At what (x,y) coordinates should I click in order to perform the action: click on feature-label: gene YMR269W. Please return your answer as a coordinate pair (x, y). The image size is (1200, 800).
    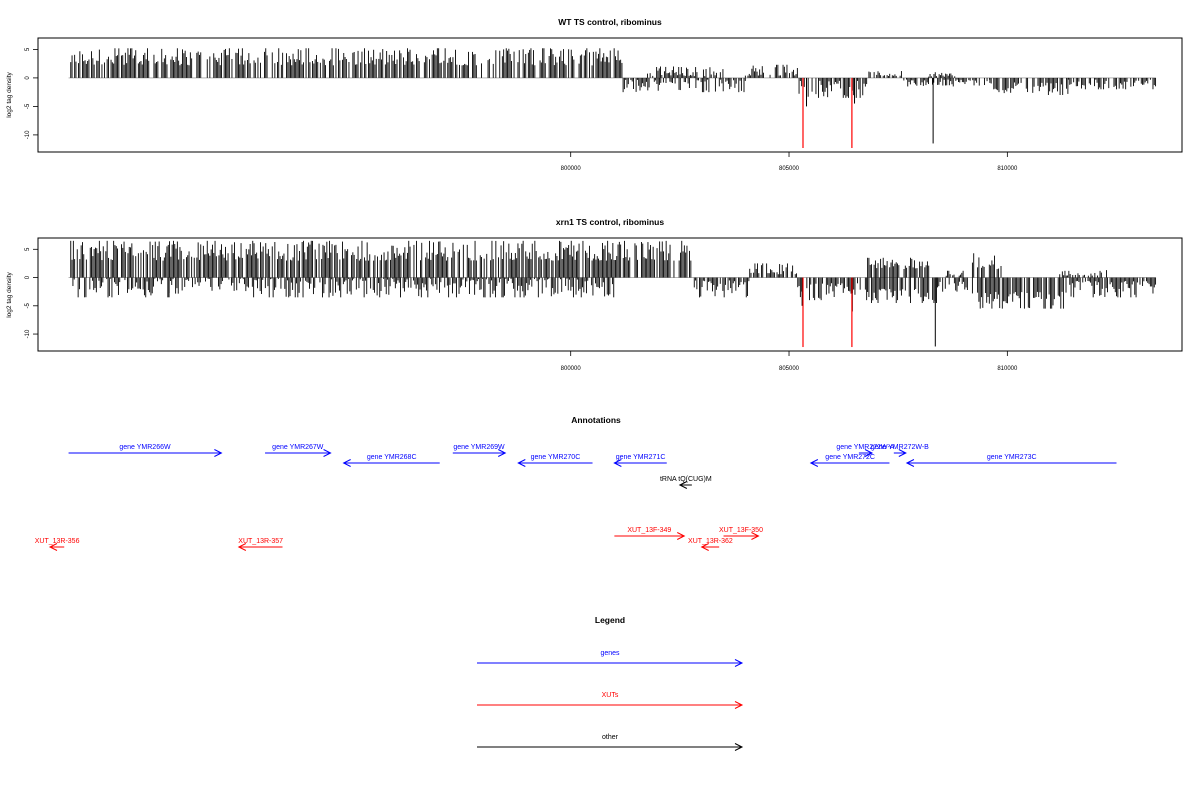
    Looking at the image, I should click on (479, 447).